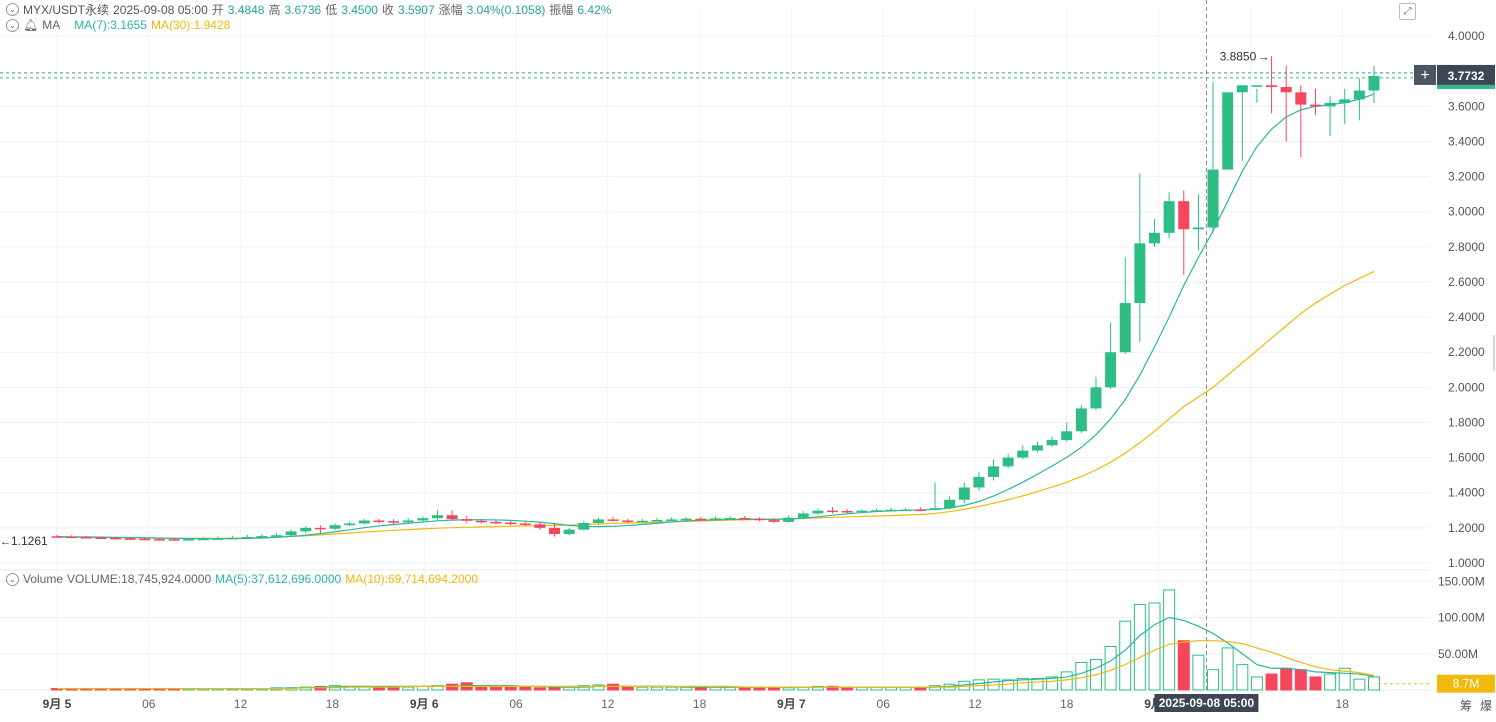 This screenshot has width=1496, height=722. Describe the element at coordinates (1466, 706) in the screenshot. I see `chip-distribution-button: 筹` at that location.